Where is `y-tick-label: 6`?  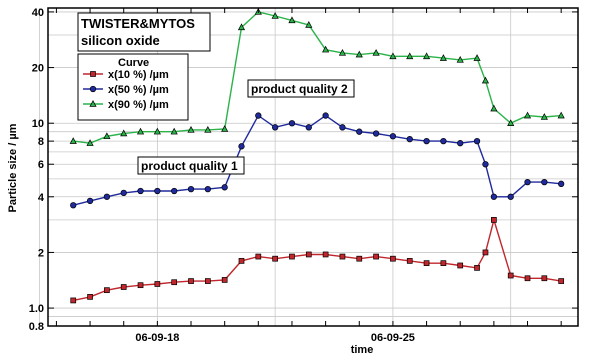
y-tick-label: 6 is located at coordinates (41, 165).